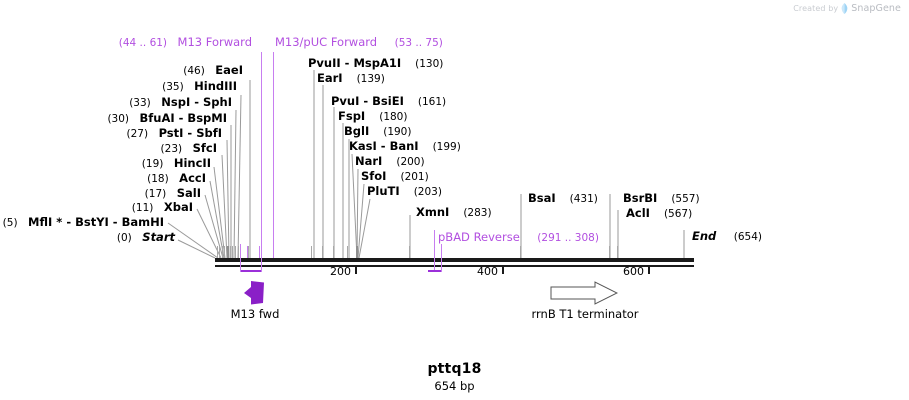 Image resolution: width=909 pixels, height=400 pixels. What do you see at coordinates (352, 116) in the screenshot?
I see `site-name: FspI` at bounding box center [352, 116].